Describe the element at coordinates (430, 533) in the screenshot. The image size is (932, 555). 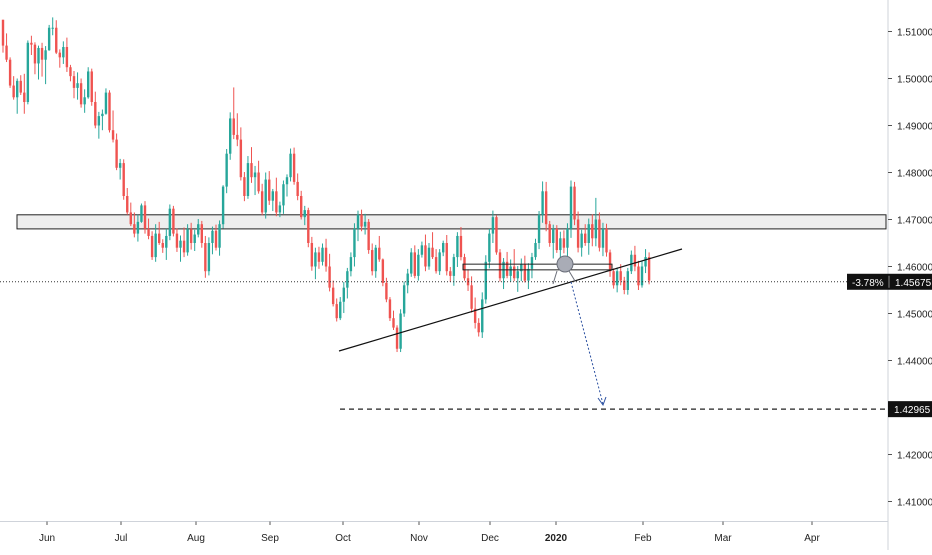
I see `time-axis: Jun Jul Aug Sep Oct Nov Dec 2020 Feb Mar Apr` at that location.